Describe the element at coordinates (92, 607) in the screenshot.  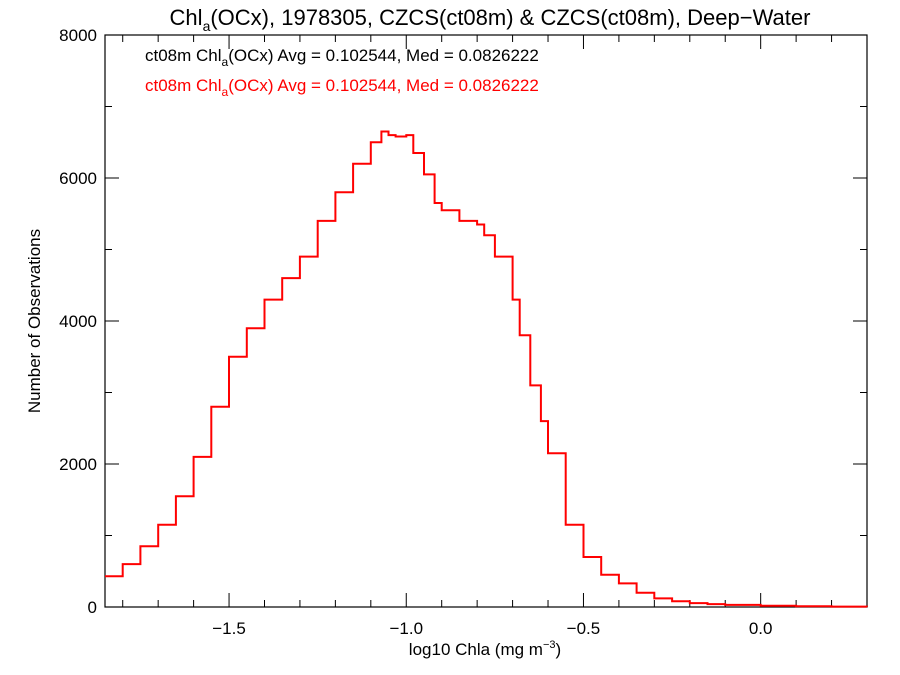
I see `y-tick-label: 0` at that location.